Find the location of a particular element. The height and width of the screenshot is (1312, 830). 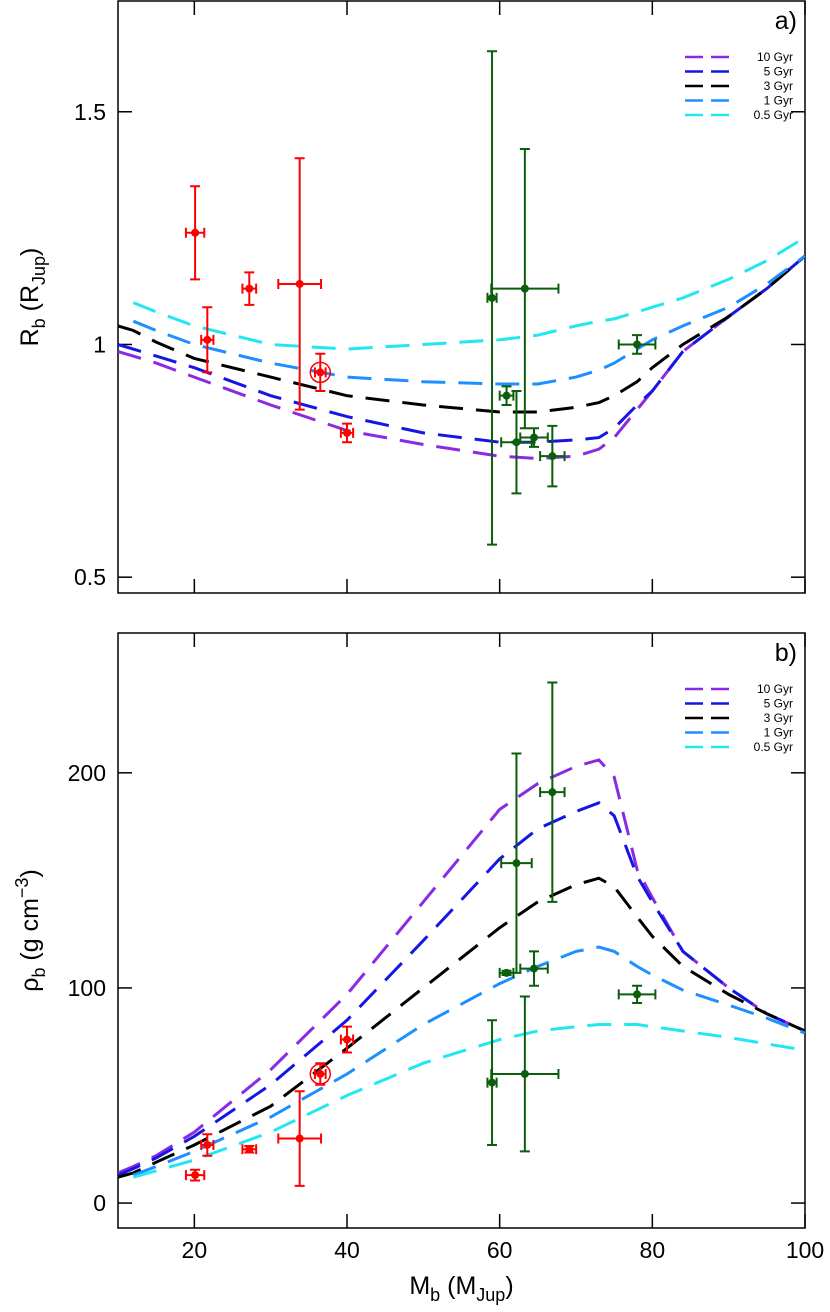

y-axis-label-part: R is located at coordinates (30, 337).